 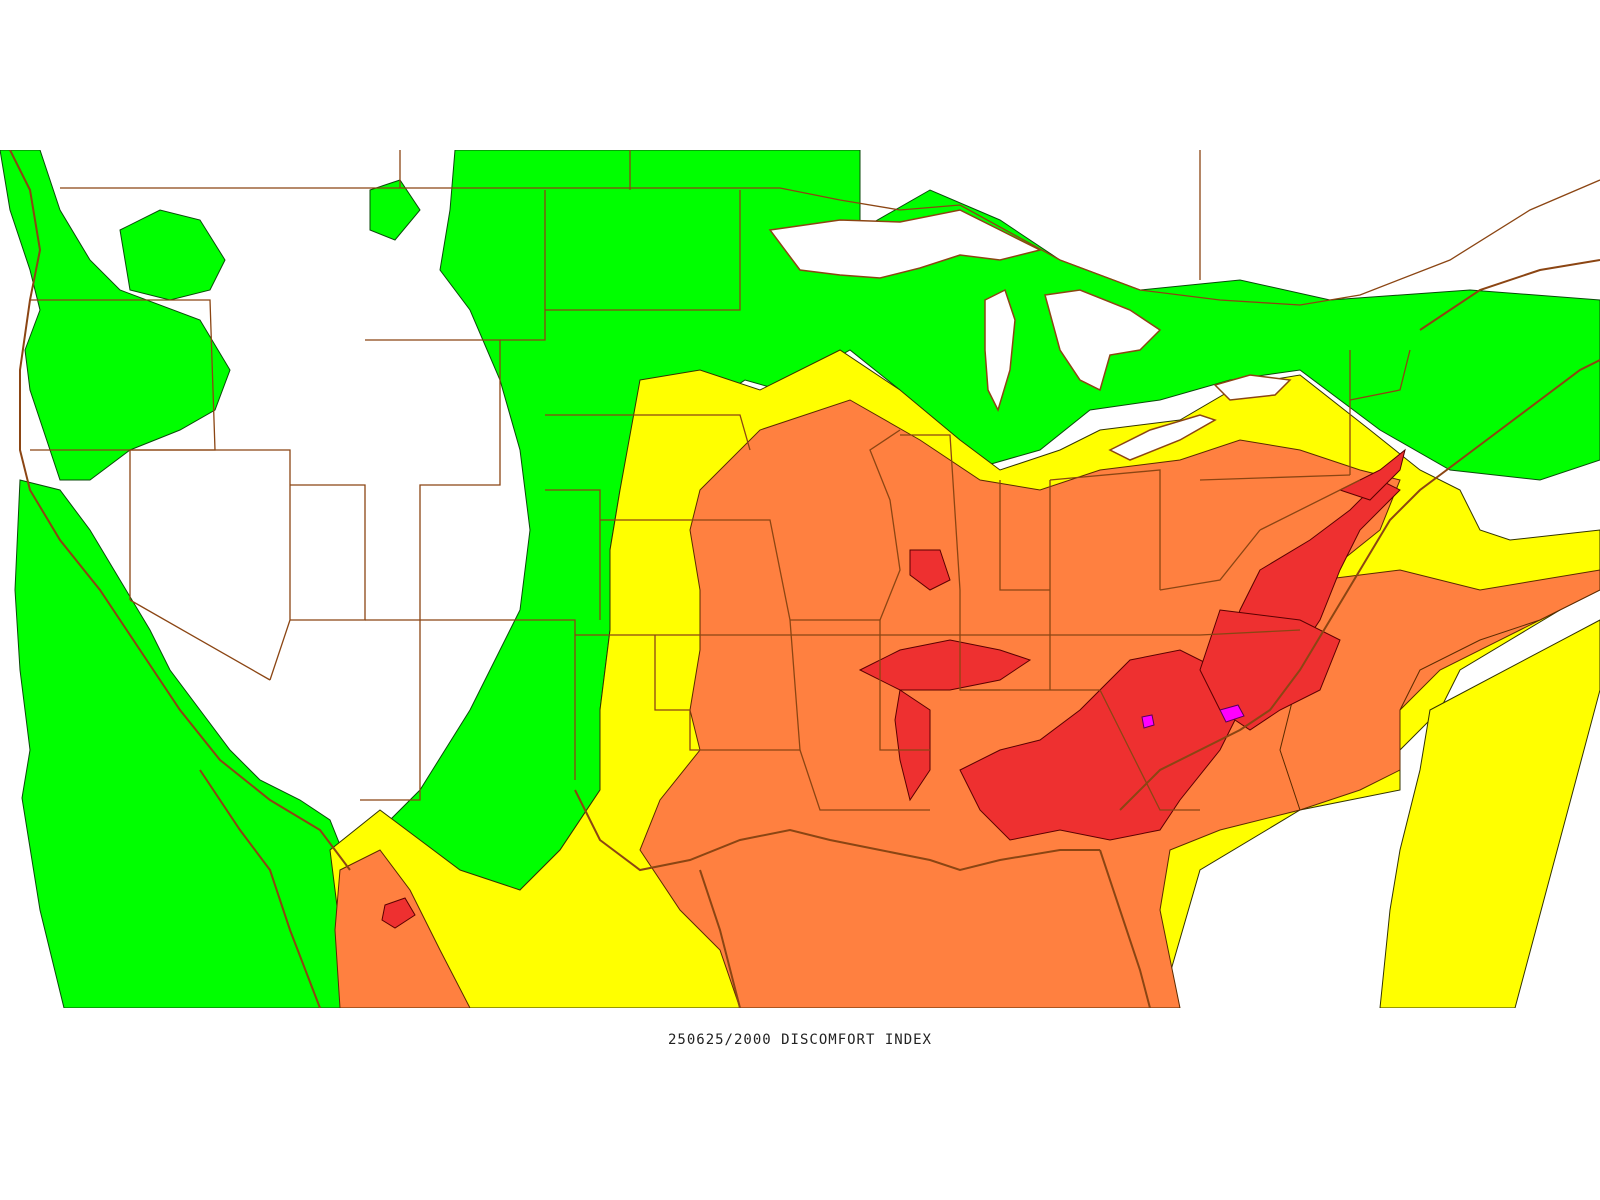 What do you see at coordinates (1232, 713) in the screenshot?
I see `magenta-spot-carolina` at bounding box center [1232, 713].